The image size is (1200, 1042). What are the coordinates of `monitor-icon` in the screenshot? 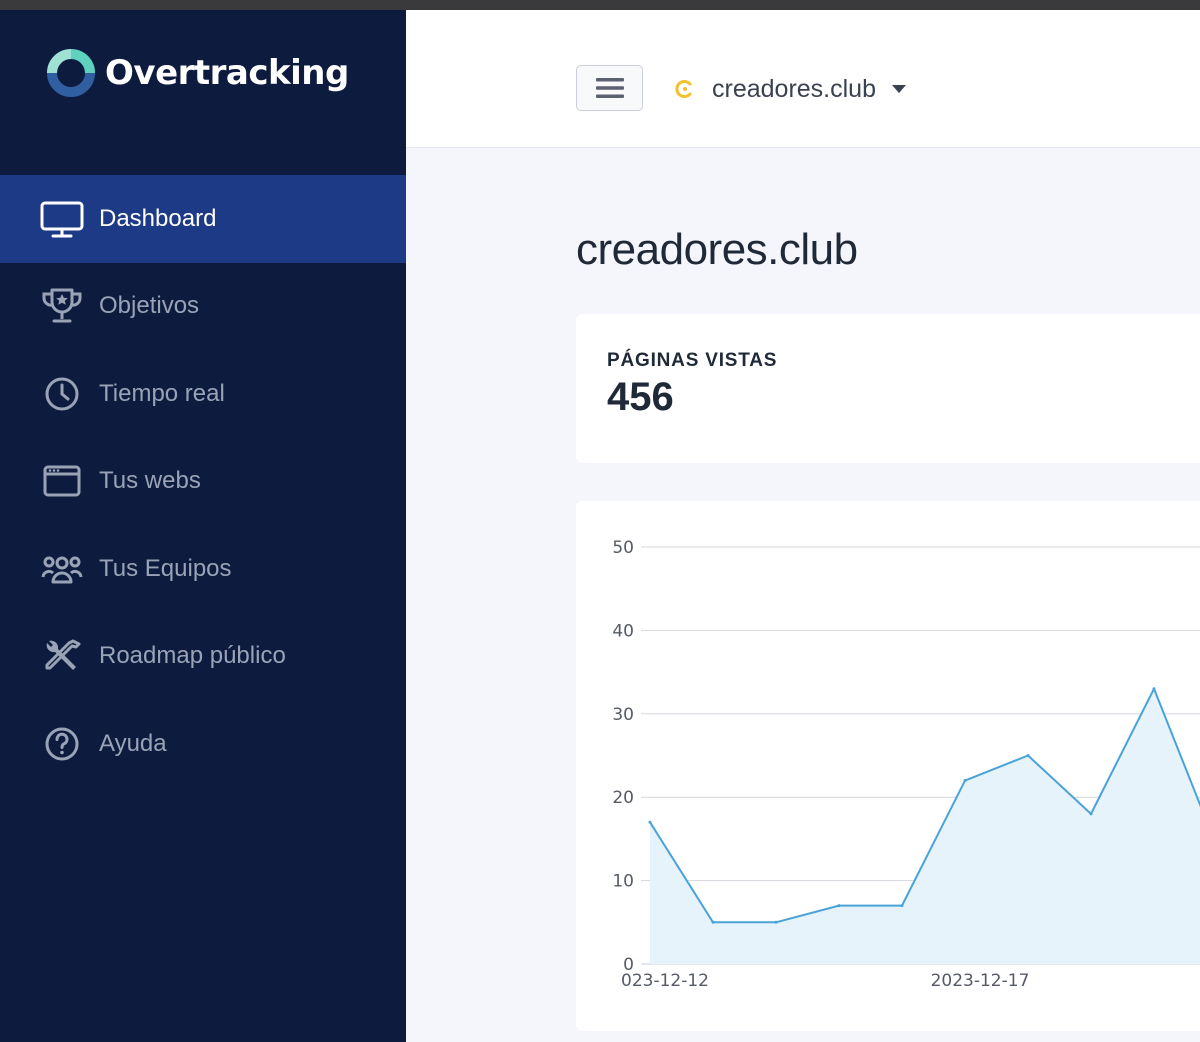 It's located at (62, 219).